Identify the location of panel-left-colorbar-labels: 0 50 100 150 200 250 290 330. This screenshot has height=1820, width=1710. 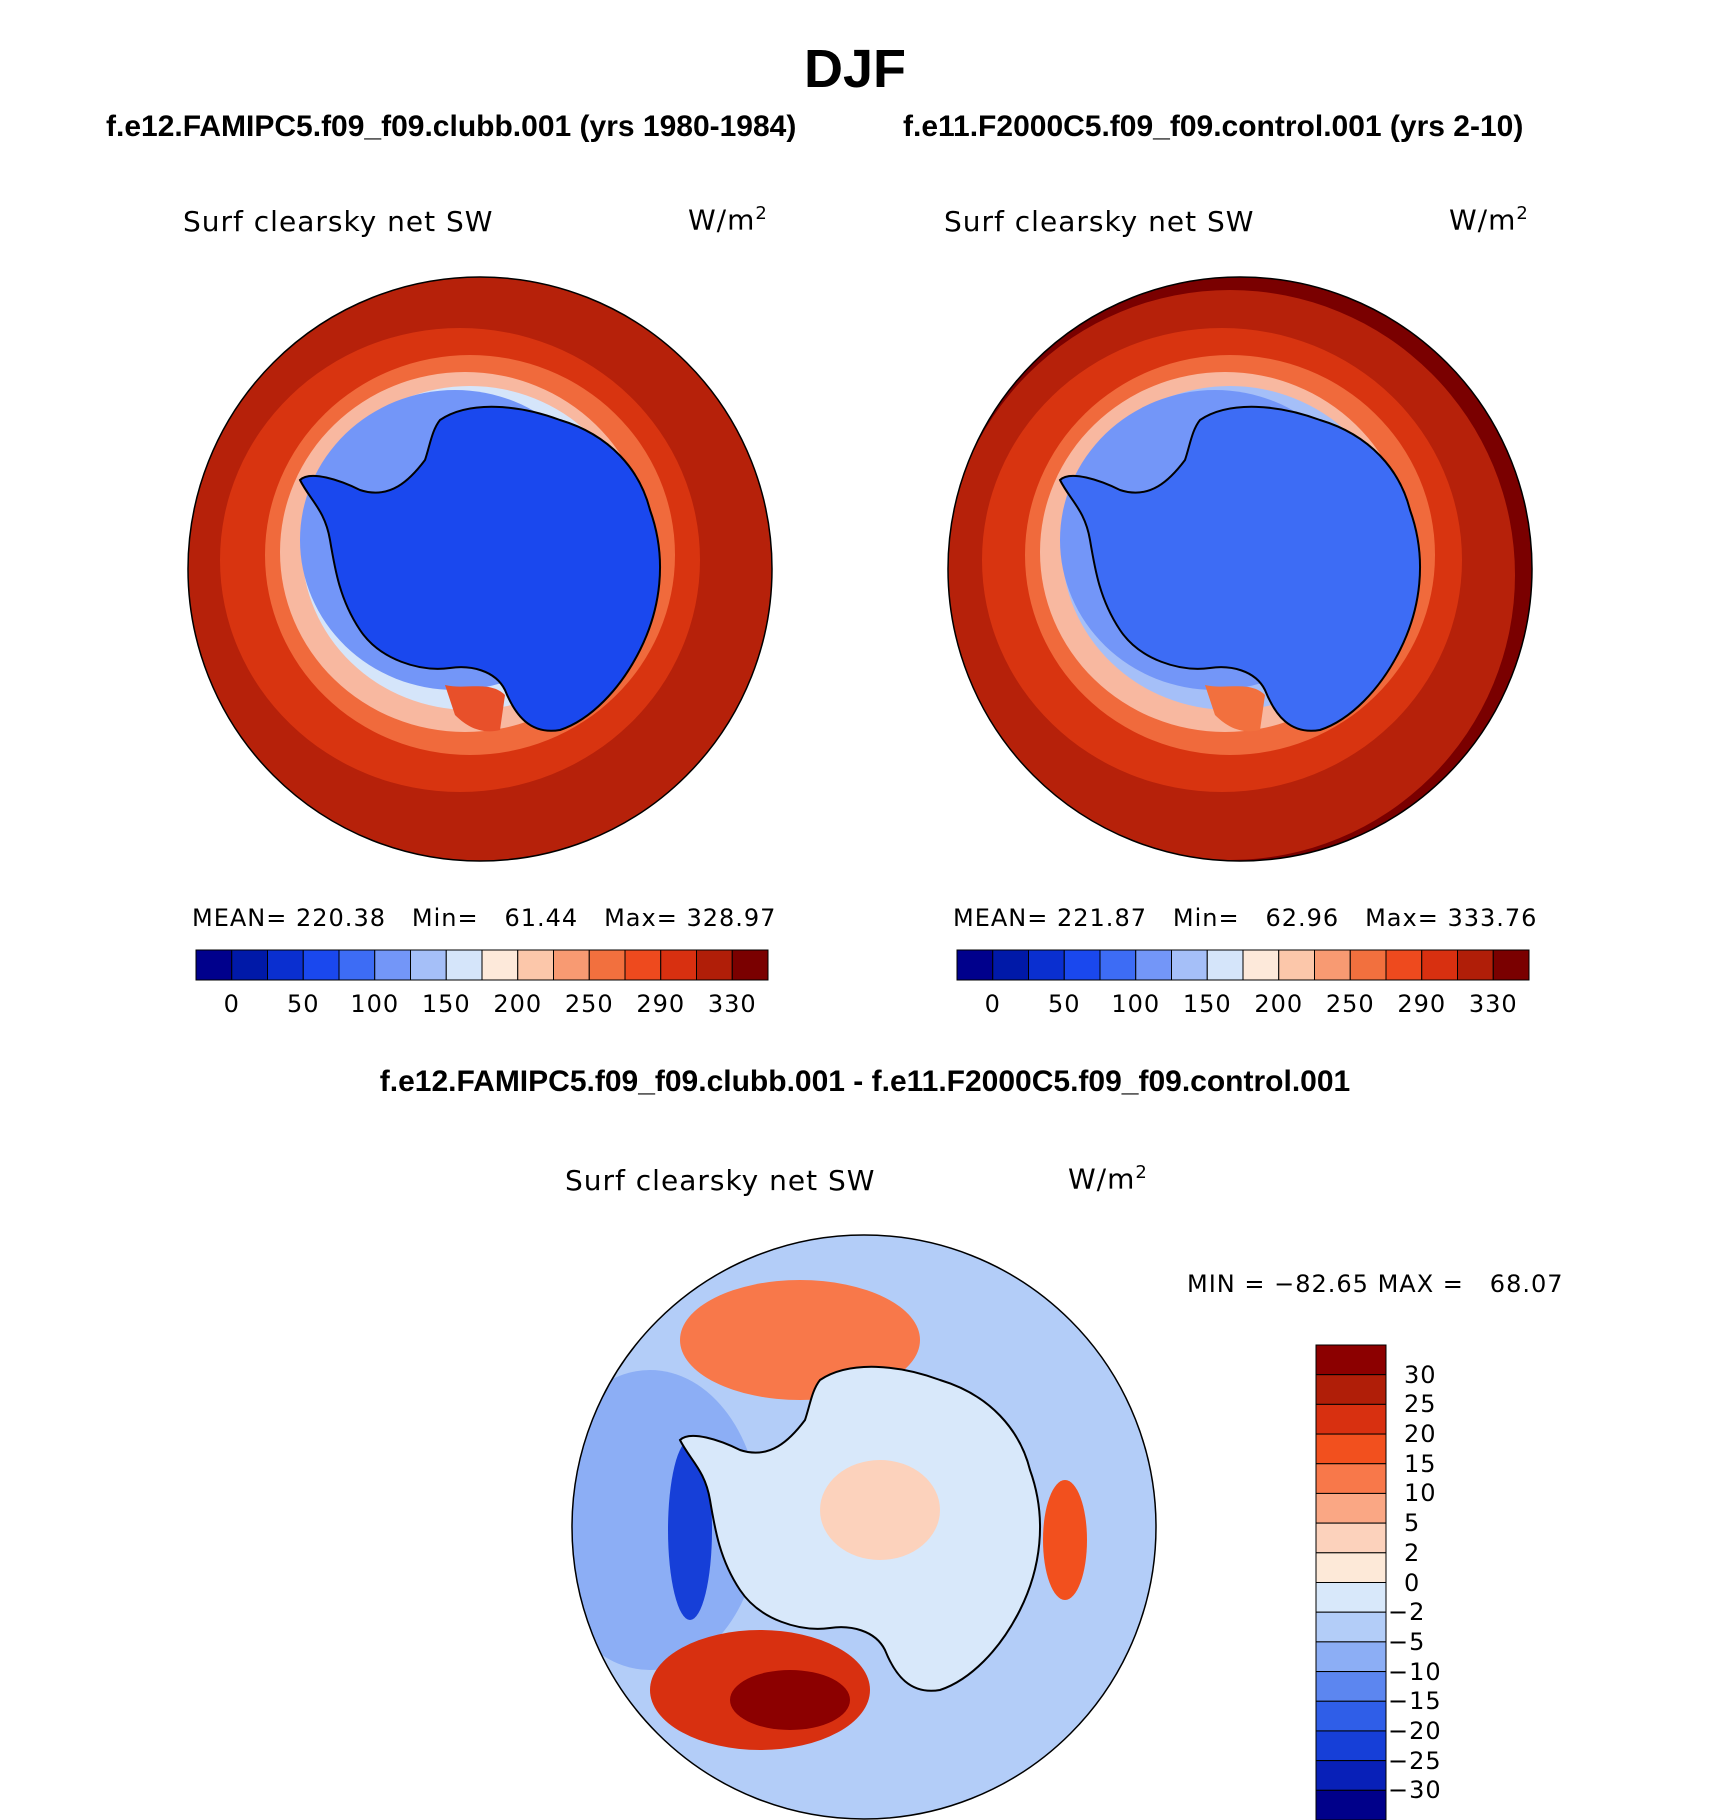
(482, 1005).